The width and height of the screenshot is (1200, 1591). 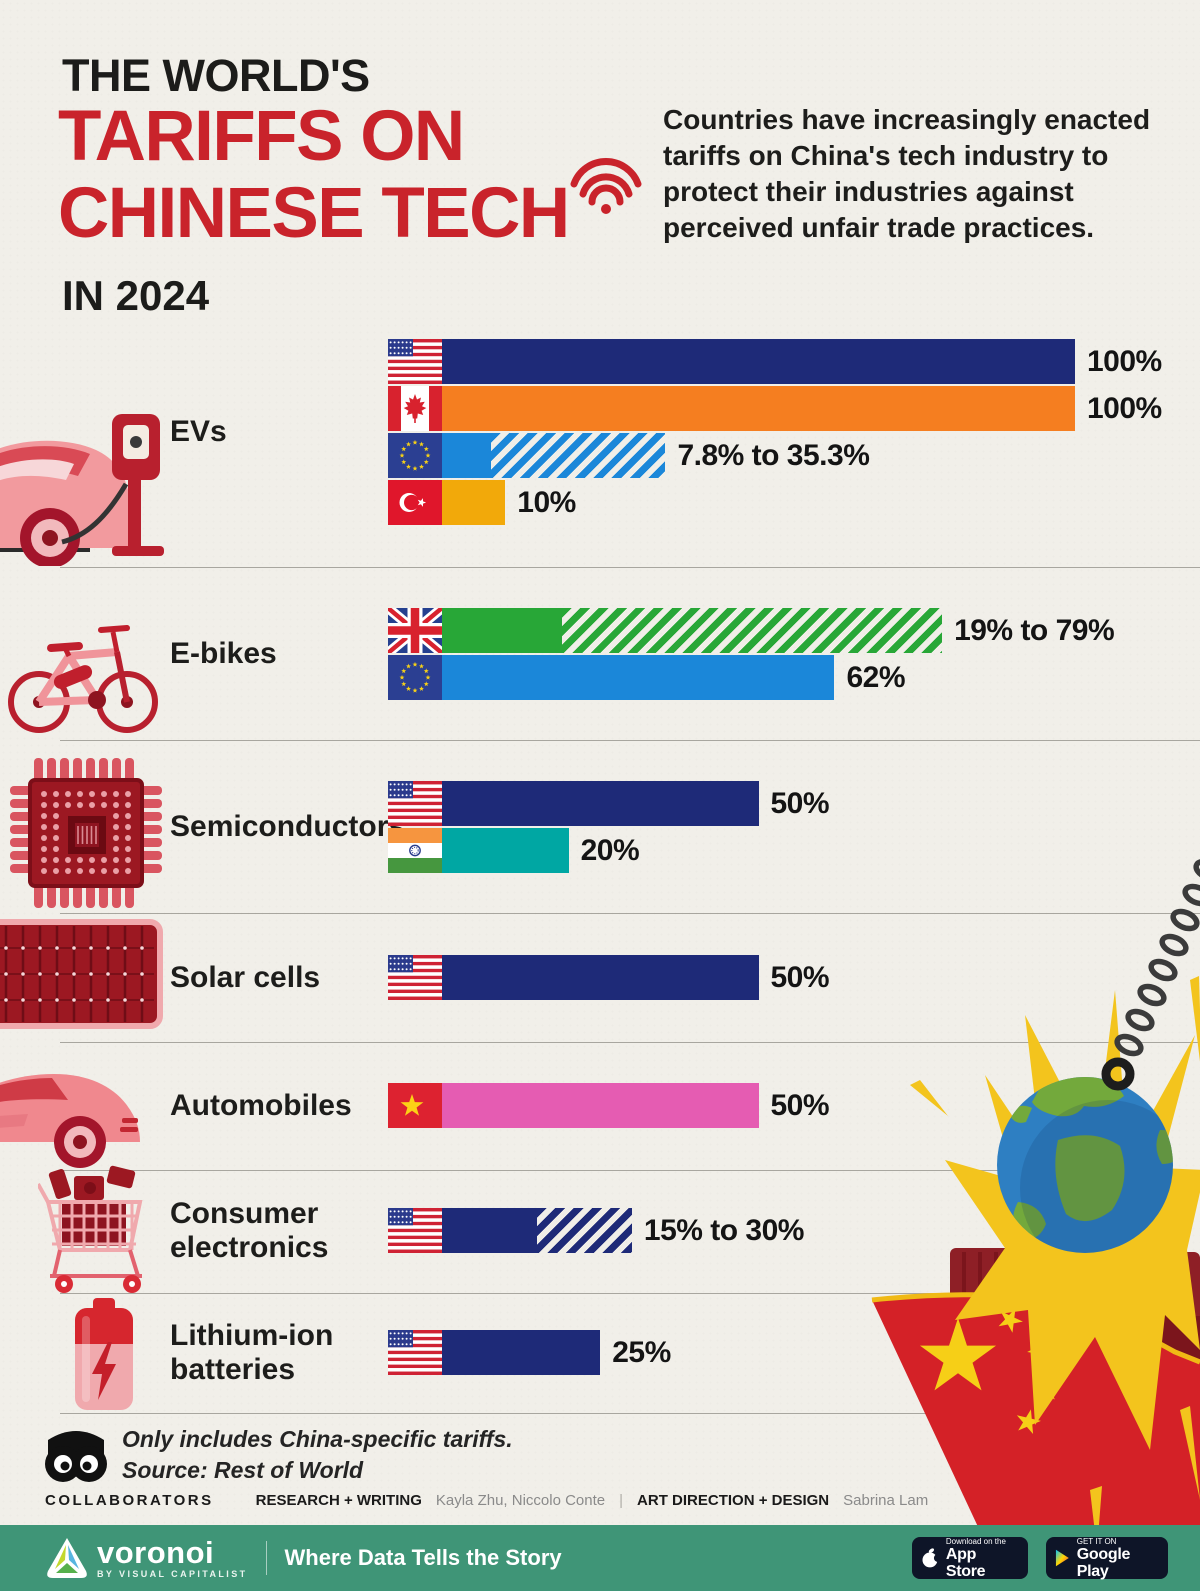 What do you see at coordinates (1062, 1558) in the screenshot?
I see `google-play-icon` at bounding box center [1062, 1558].